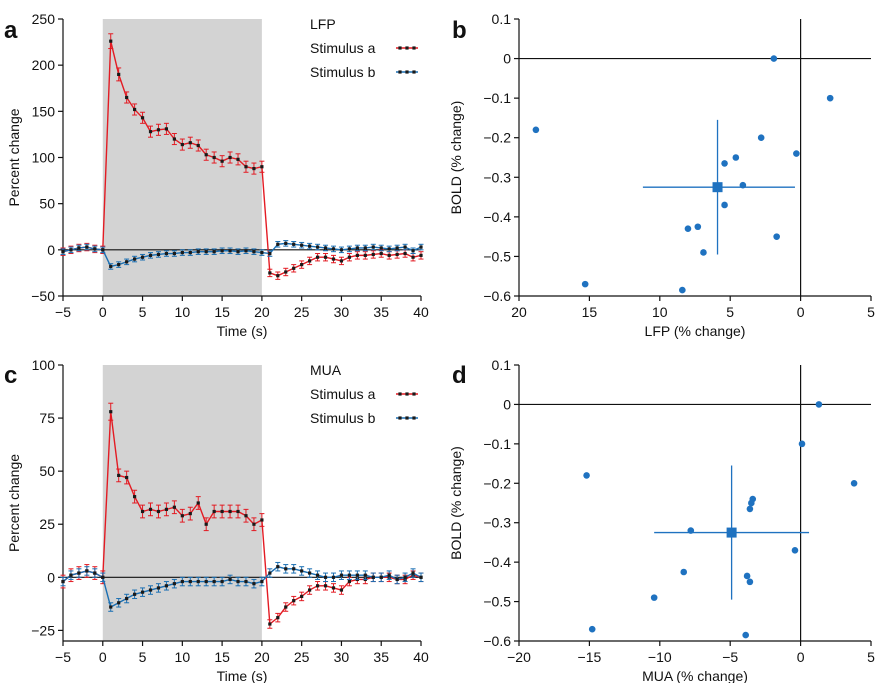 The width and height of the screenshot is (876, 683). What do you see at coordinates (497, 138) in the screenshot?
I see `y-tick-label: −0.2` at bounding box center [497, 138].